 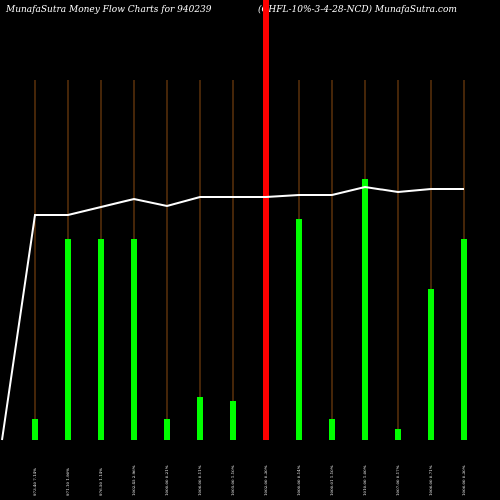 I want to click on x-tick-label: 1000.00 0.14%, so click(x=298, y=480).